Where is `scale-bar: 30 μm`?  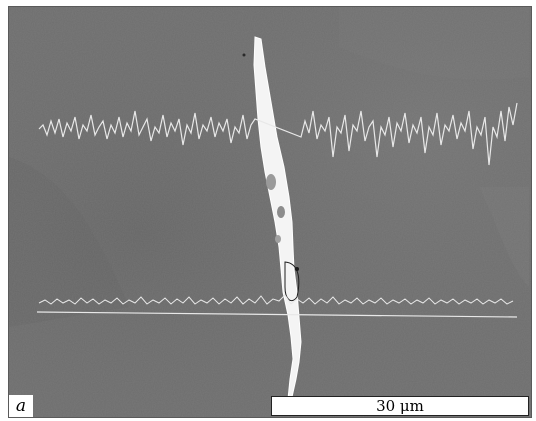
scale-bar: 30 μm is located at coordinates (400, 406).